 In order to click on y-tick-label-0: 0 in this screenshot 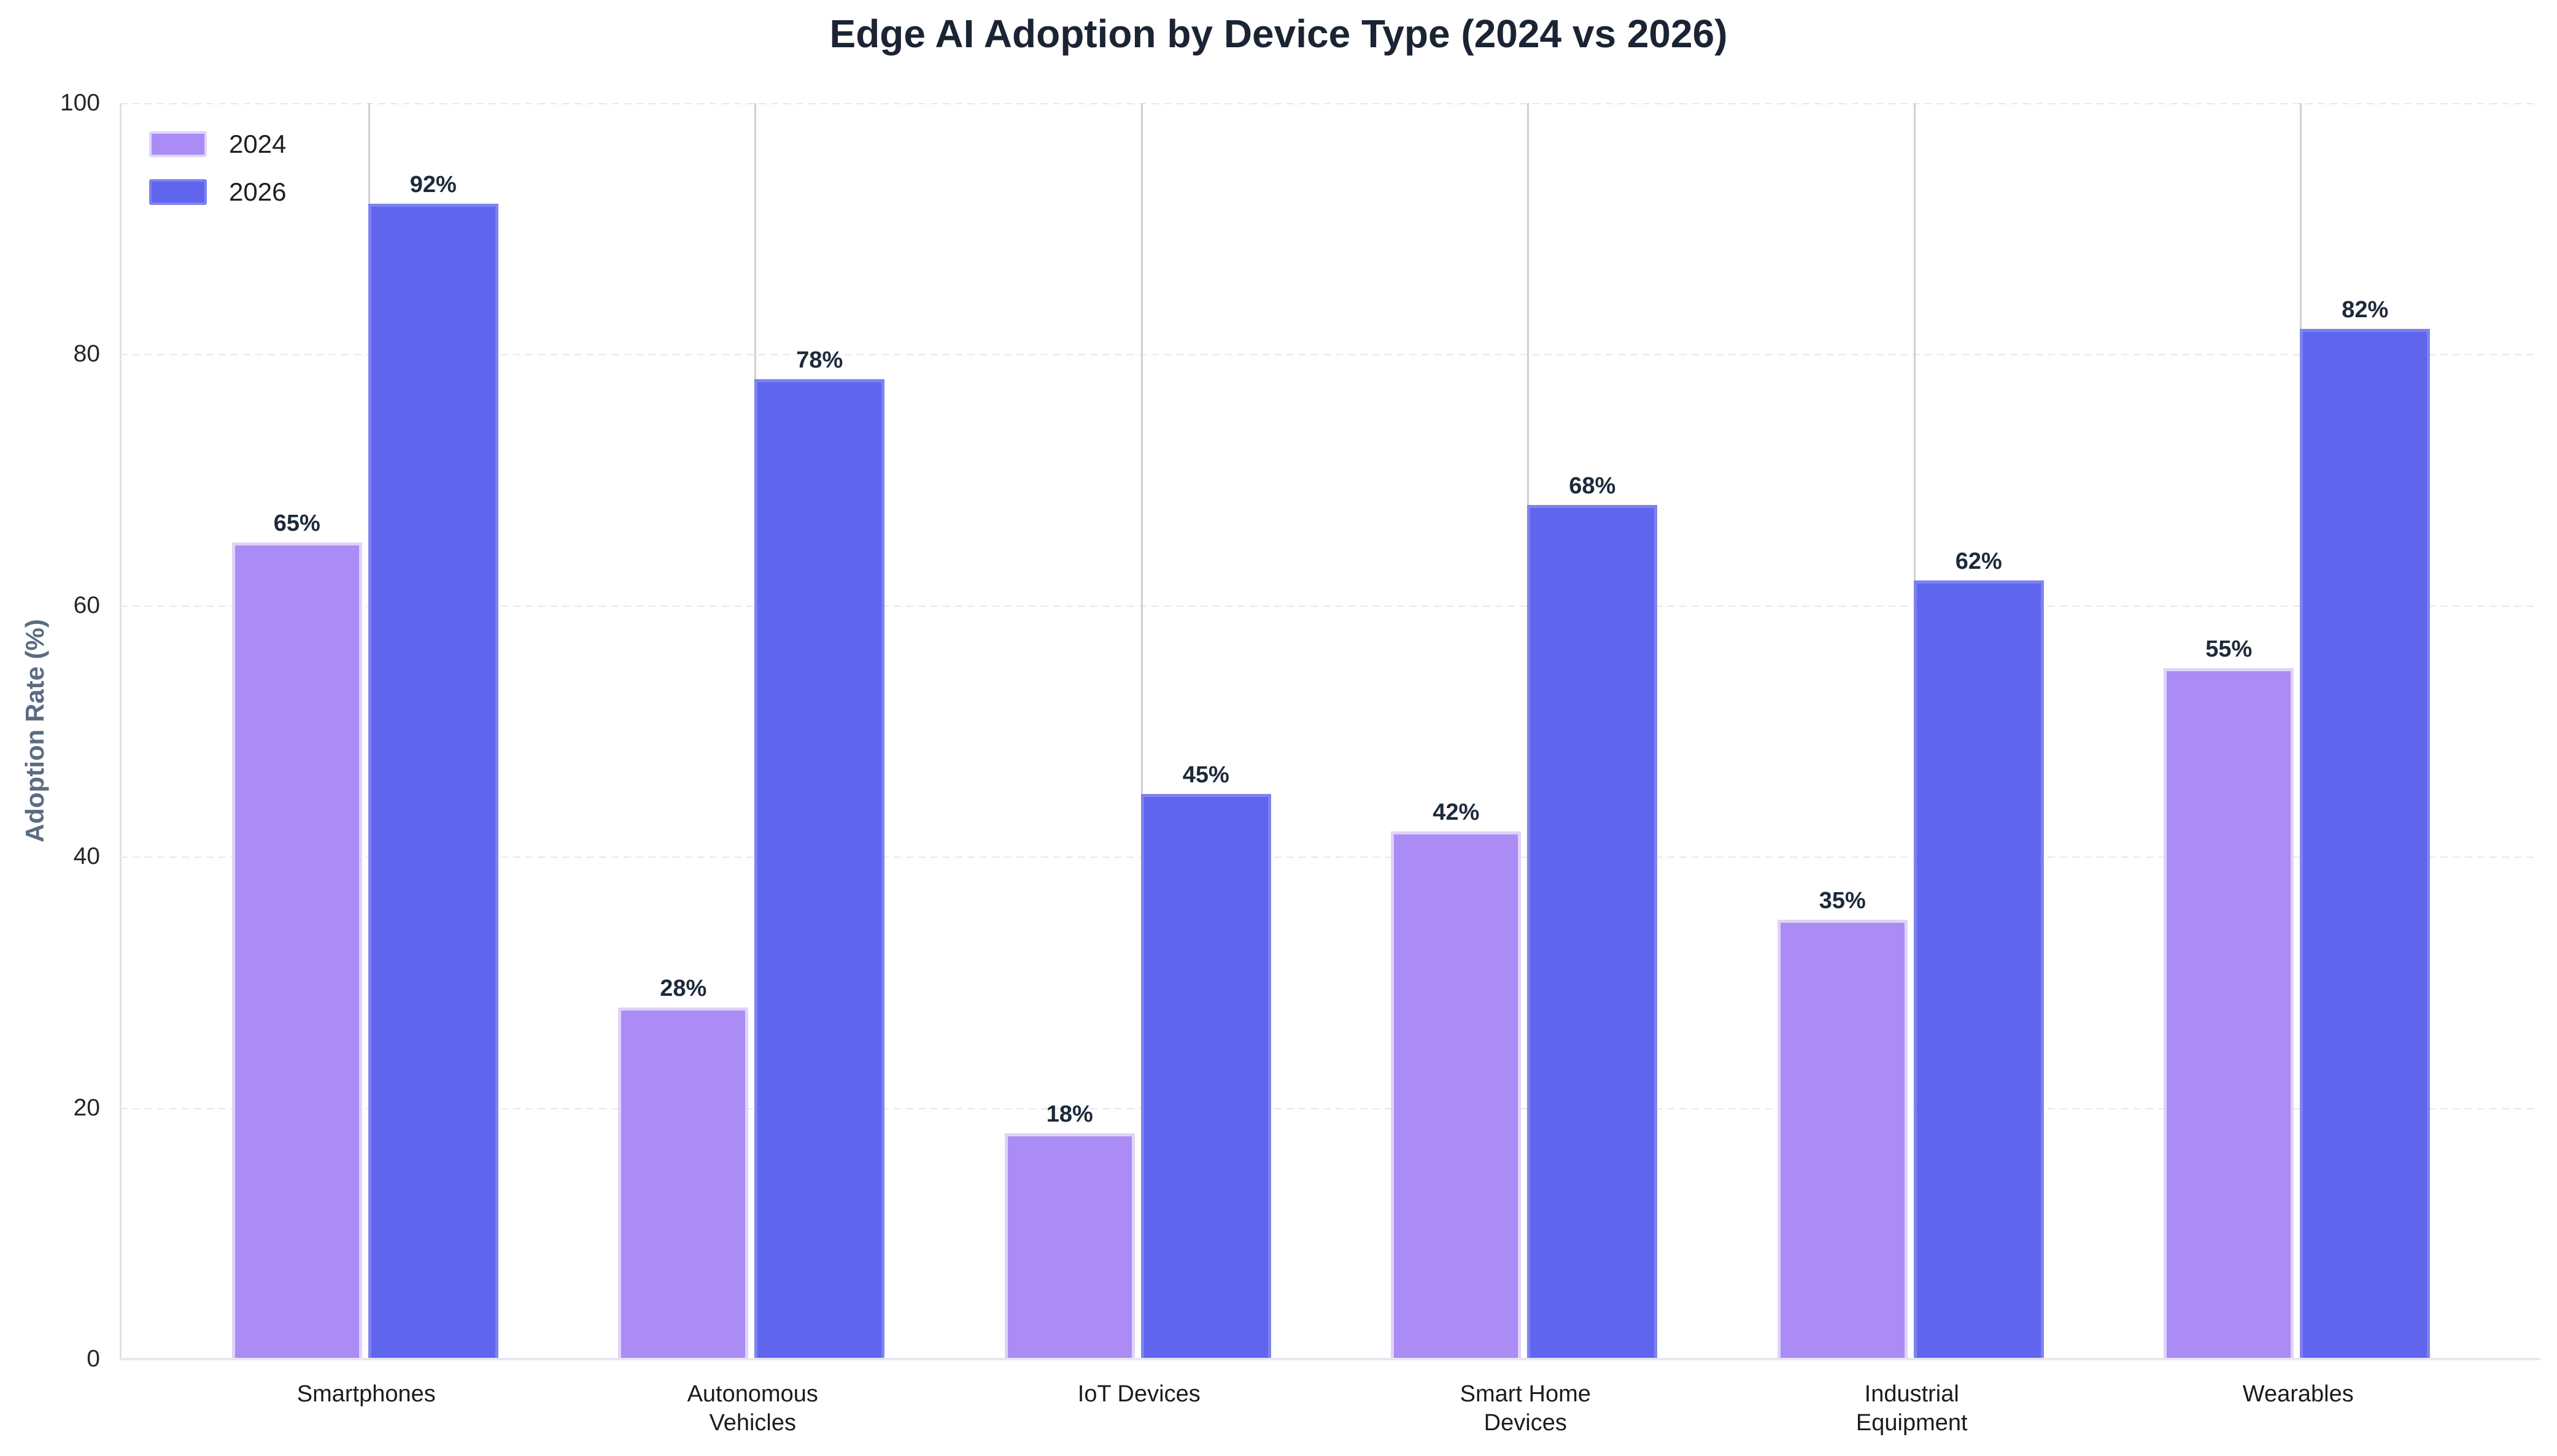, I will do `click(93, 1359)`.